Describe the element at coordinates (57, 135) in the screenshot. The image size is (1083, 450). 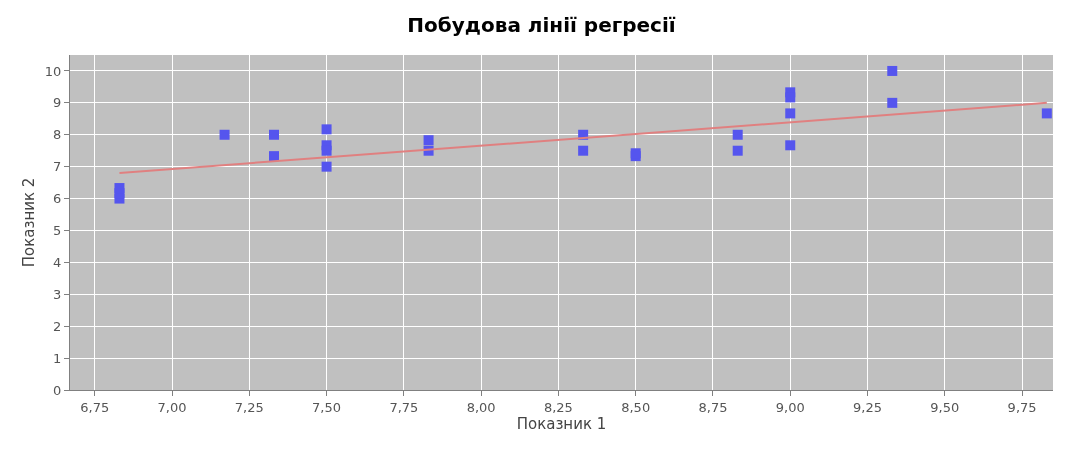
I see `y-tick-label: 8` at that location.